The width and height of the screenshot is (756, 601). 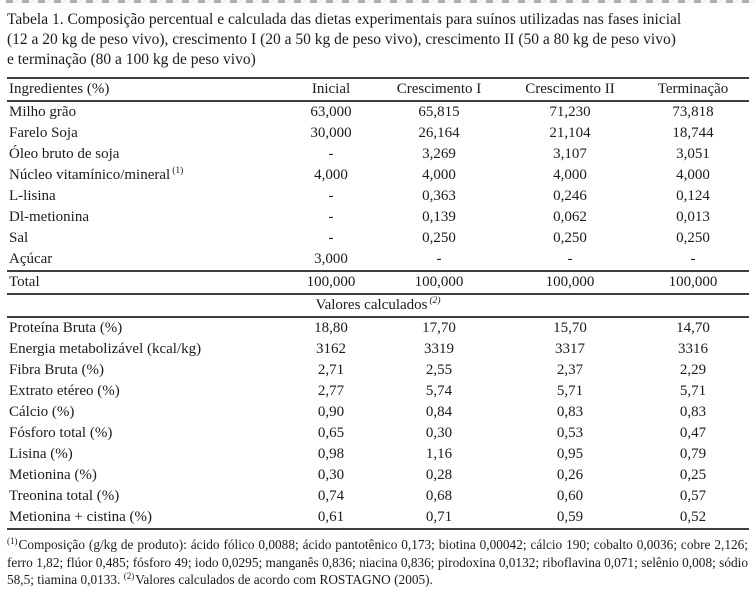 I want to click on cell-value: 0,68, so click(x=439, y=496).